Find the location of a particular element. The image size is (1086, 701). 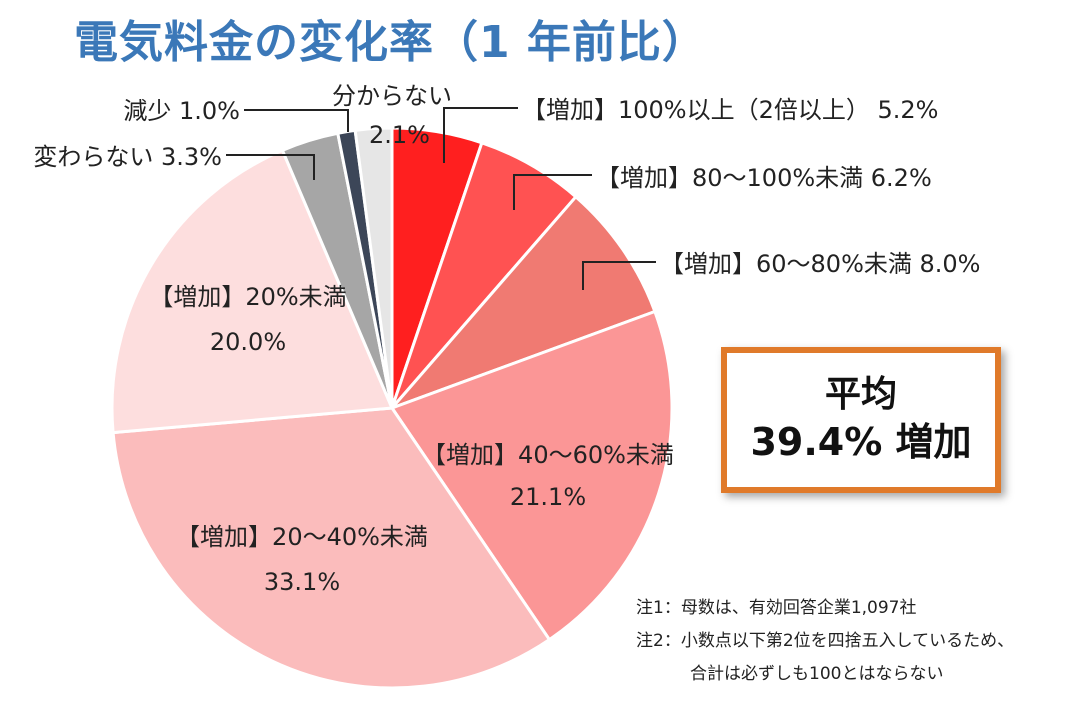

slice-value-label-5: 20.0% is located at coordinates (248, 342).